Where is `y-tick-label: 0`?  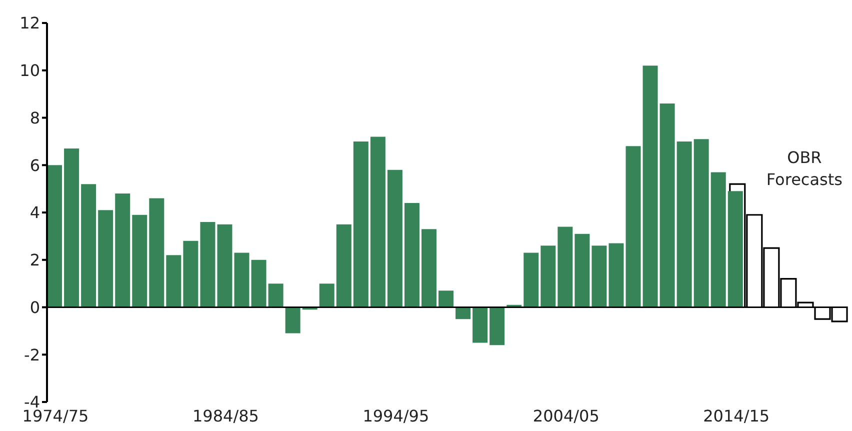
y-tick-label: 0 is located at coordinates (35, 307).